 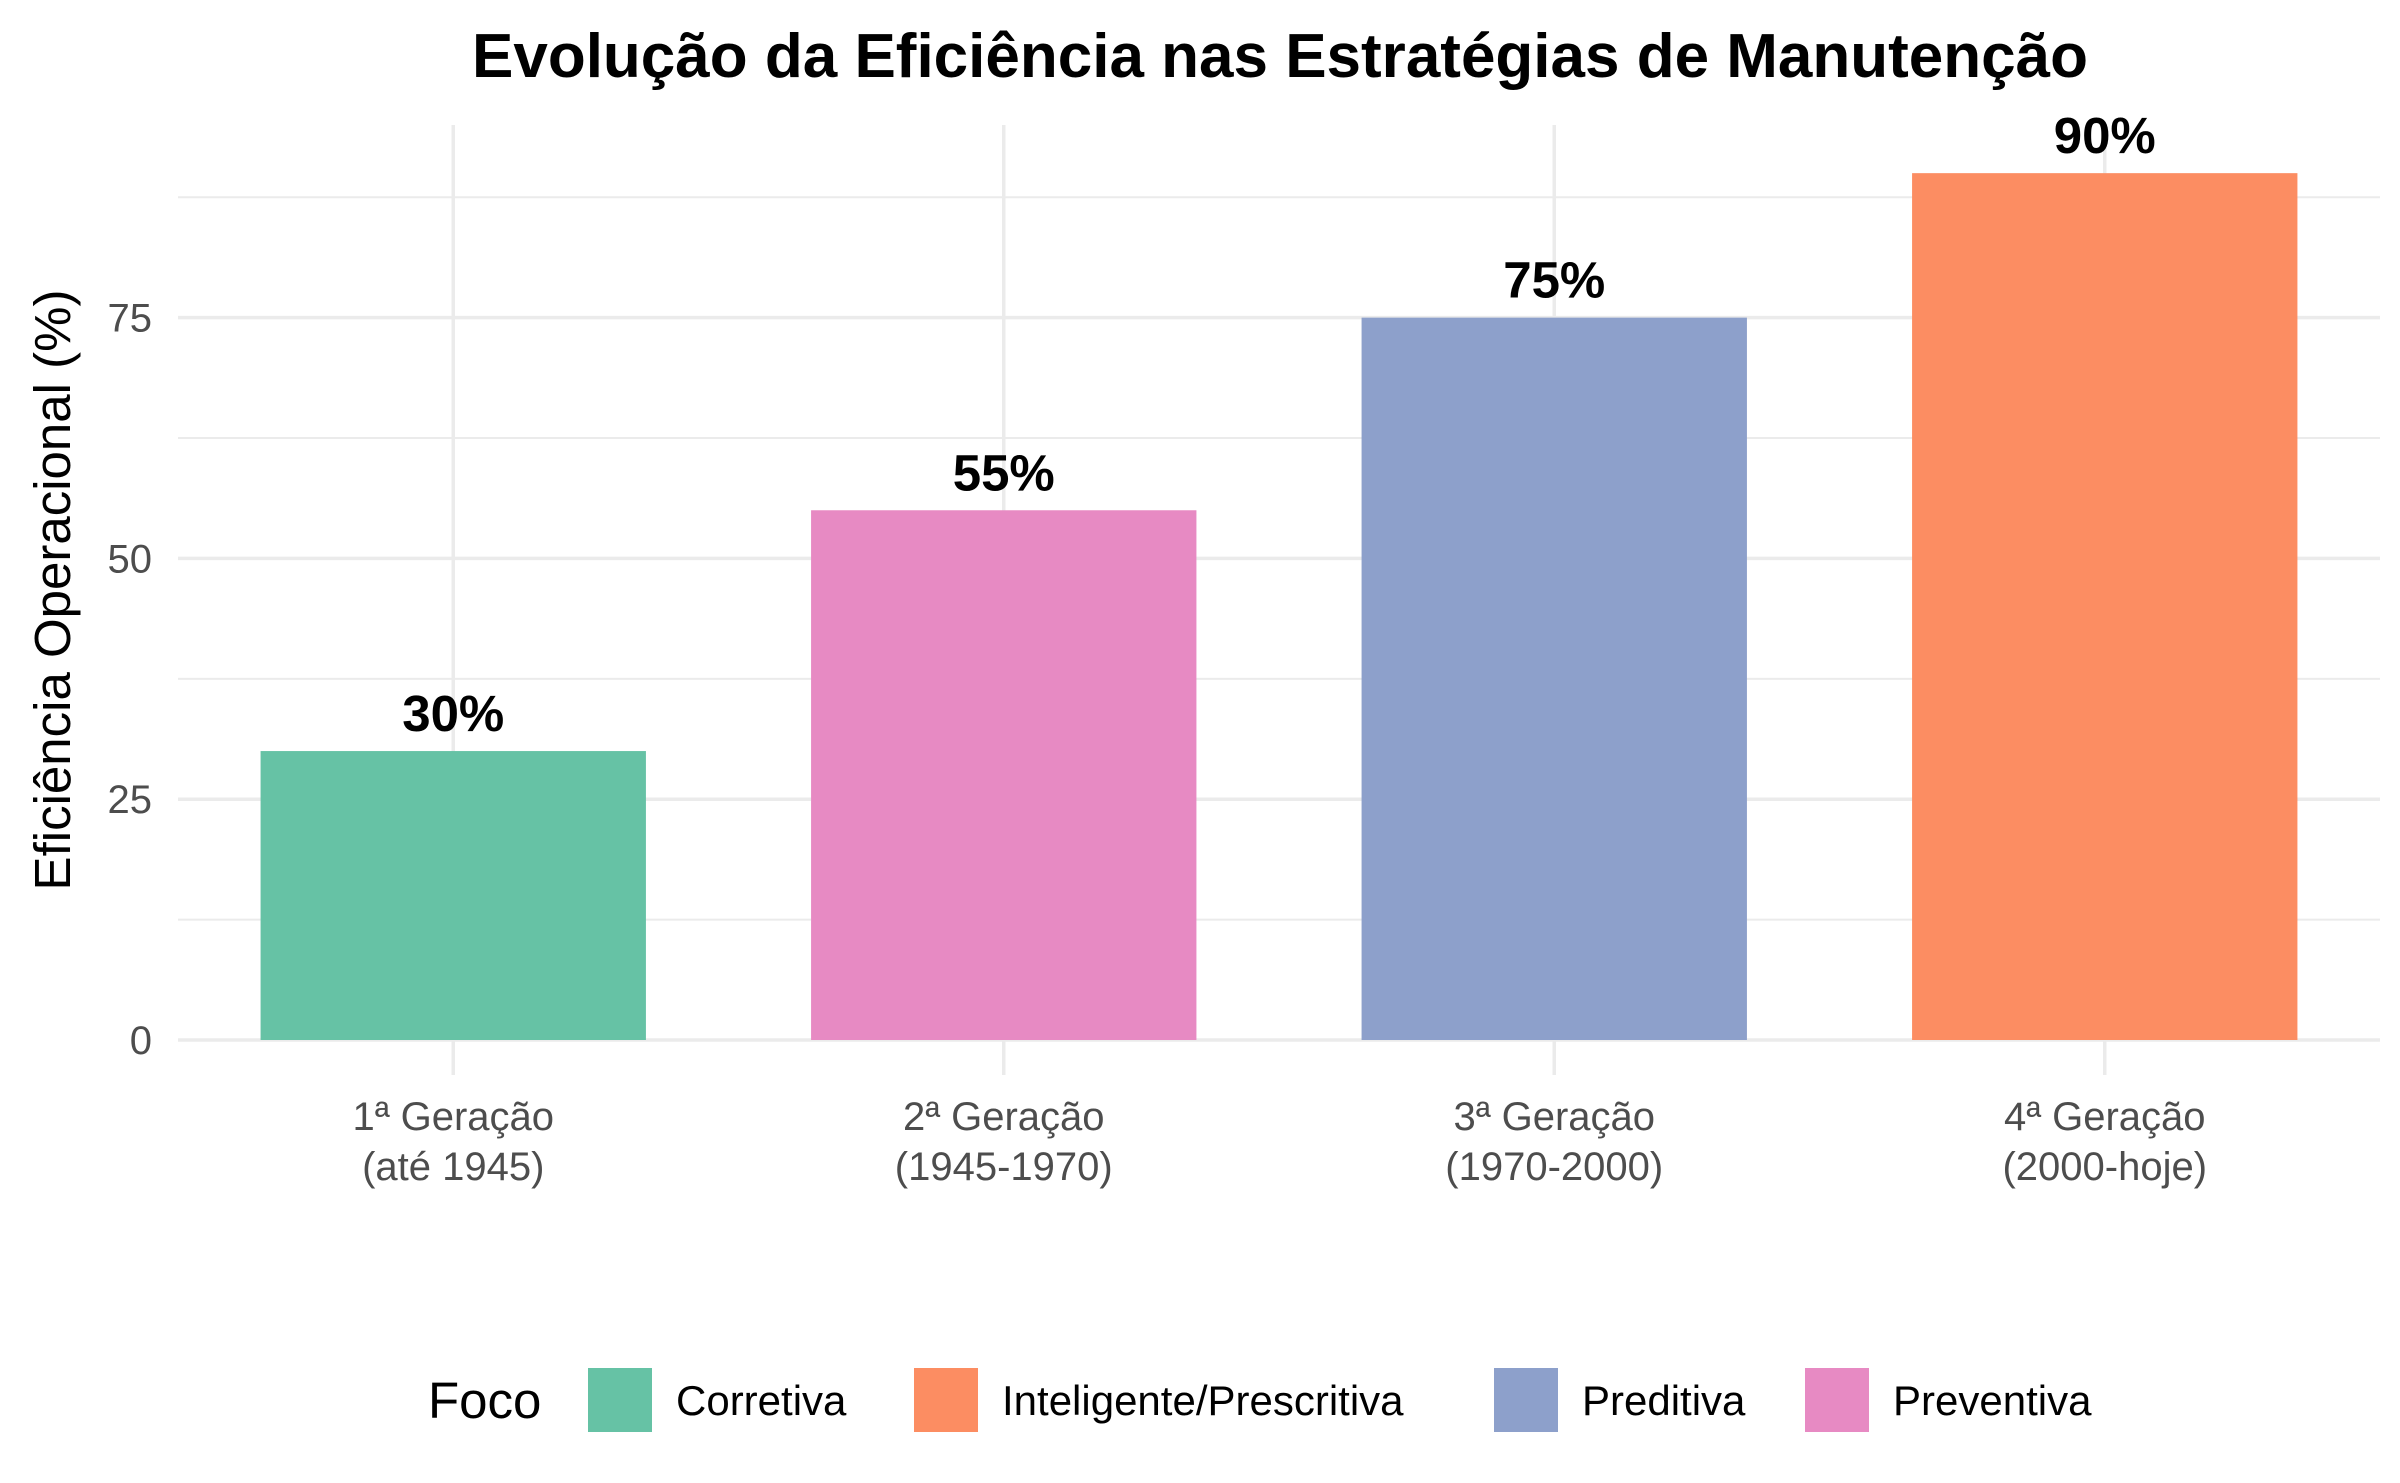 I want to click on legend-label: Preditiva, so click(x=1664, y=1400).